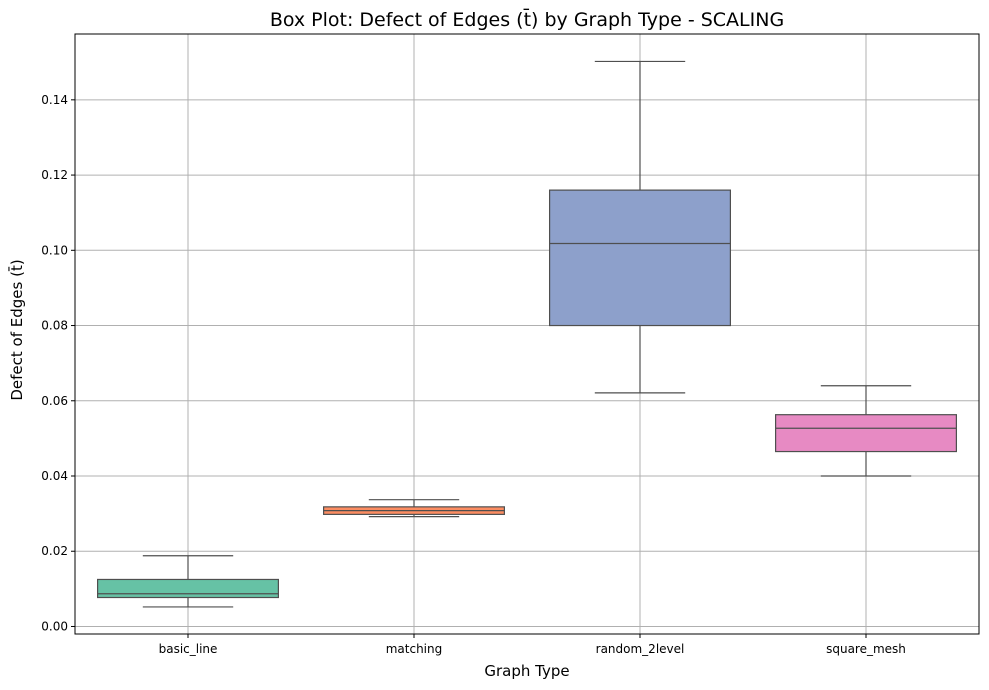  I want to click on y-tick-label: 0.06, so click(54, 401).